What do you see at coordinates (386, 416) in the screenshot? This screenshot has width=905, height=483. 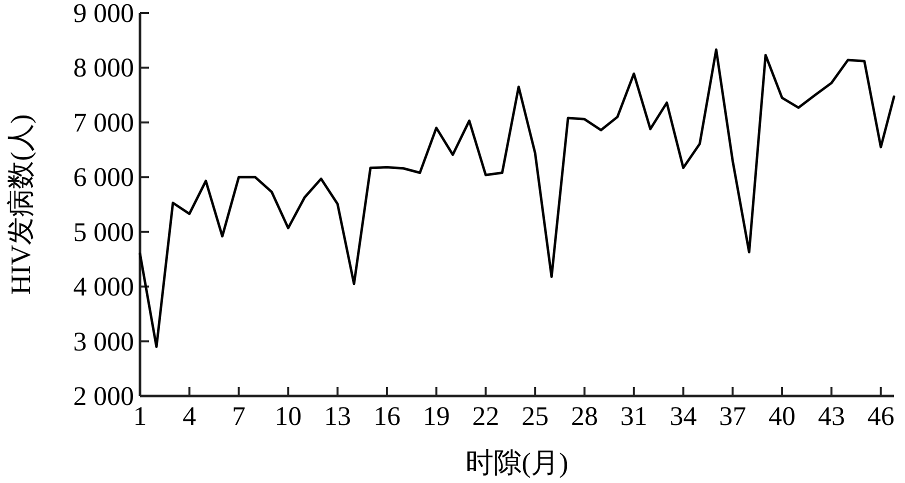 I see `x-tick-label: 16` at bounding box center [386, 416].